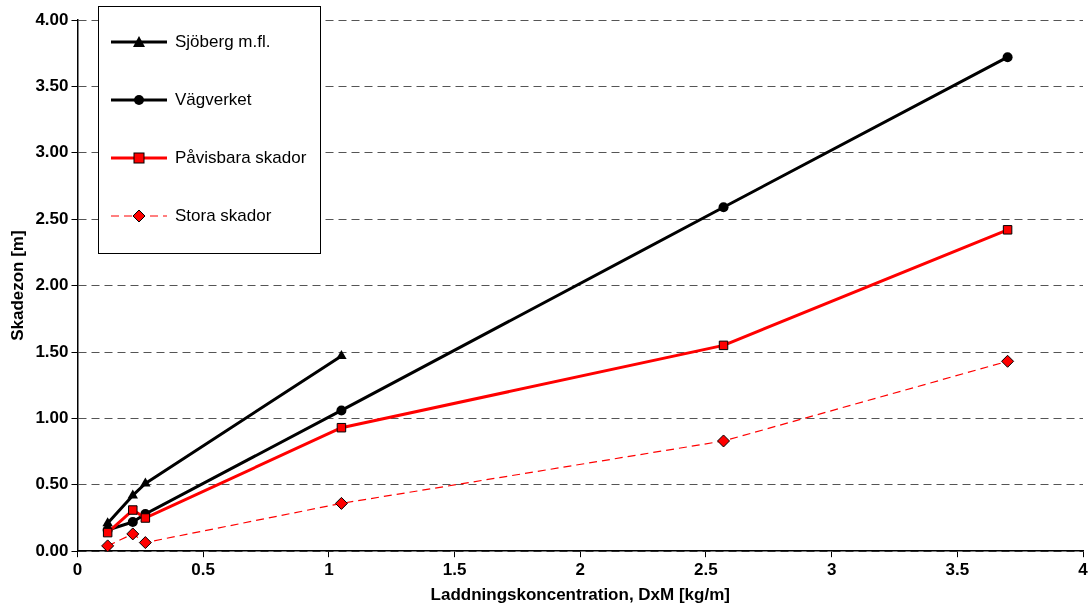 This screenshot has height=608, width=1091. I want to click on y-tick-label: 0.00, so click(52, 550).